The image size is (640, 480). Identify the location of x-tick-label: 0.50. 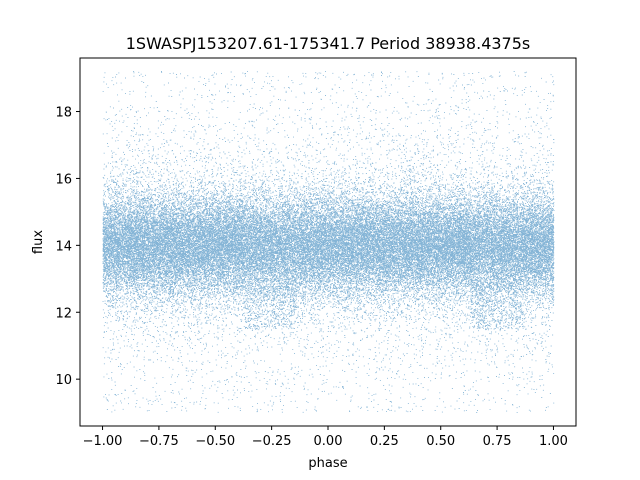
(440, 441).